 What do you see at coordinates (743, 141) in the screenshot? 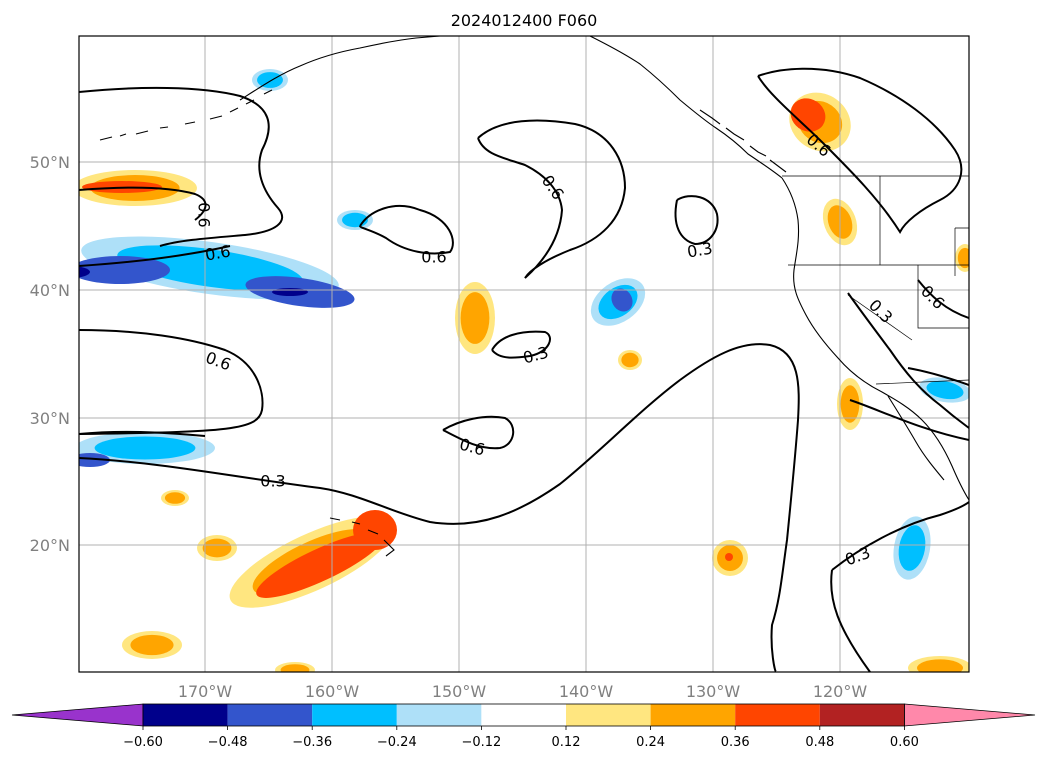
I see `bc-coast` at bounding box center [743, 141].